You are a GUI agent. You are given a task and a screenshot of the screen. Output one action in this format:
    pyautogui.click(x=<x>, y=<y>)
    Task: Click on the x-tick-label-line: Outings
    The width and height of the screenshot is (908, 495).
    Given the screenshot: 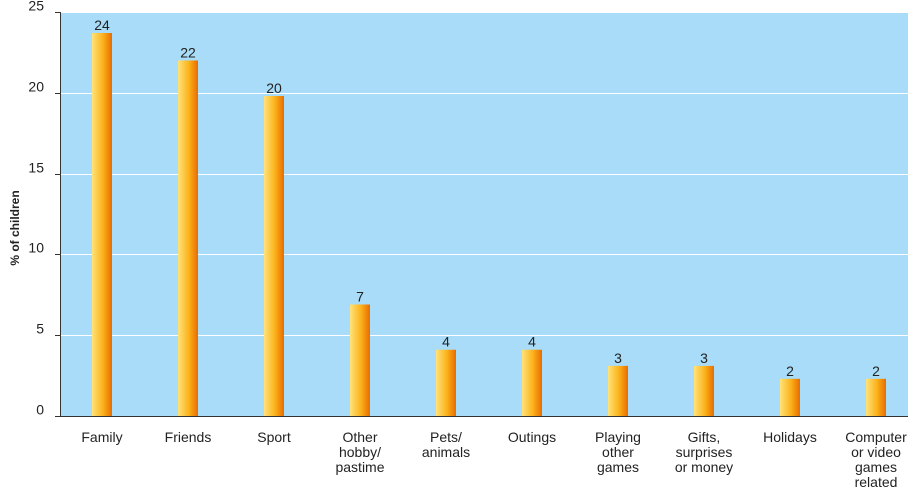 What is the action you would take?
    pyautogui.click(x=532, y=437)
    